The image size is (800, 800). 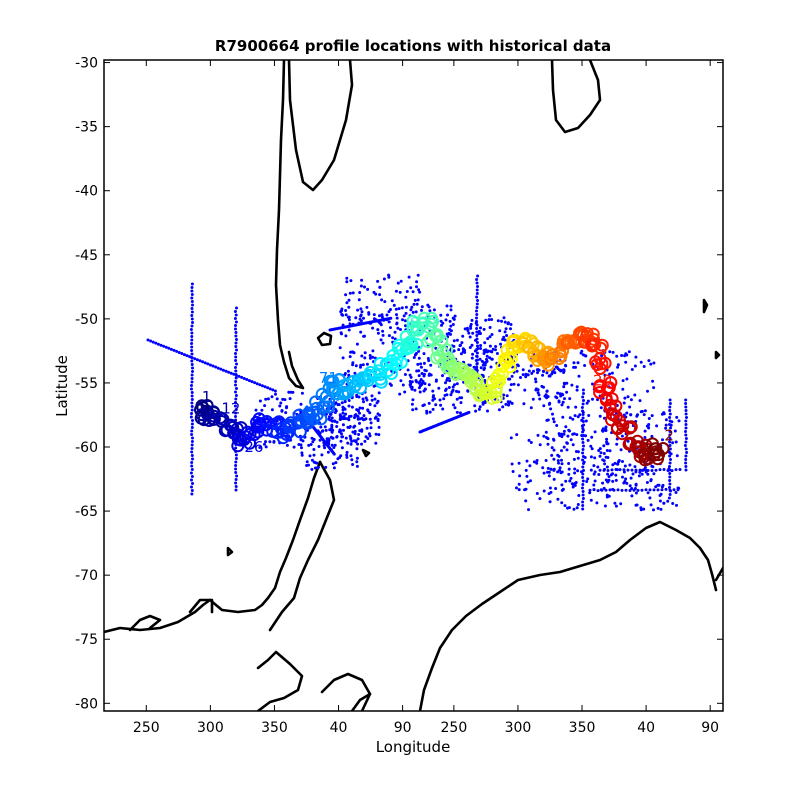 I want to click on x-tick-label: 90, so click(x=403, y=728).